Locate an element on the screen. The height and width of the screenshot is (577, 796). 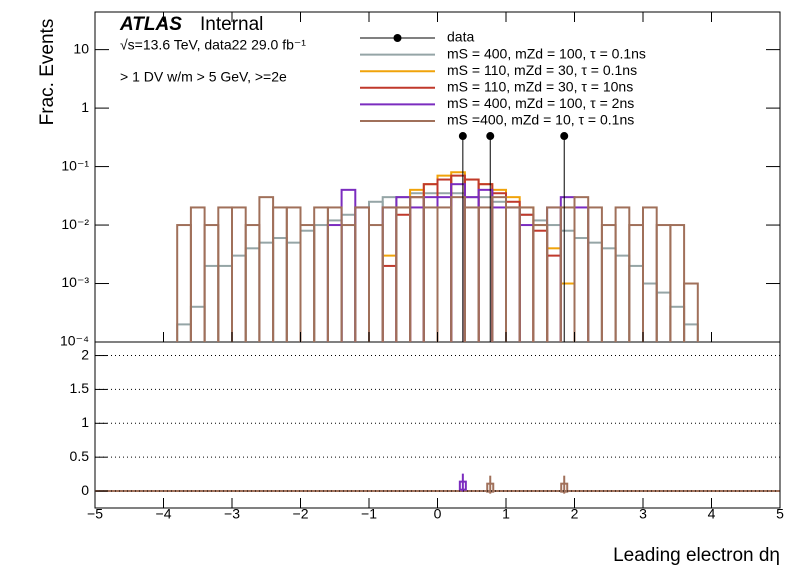
energy-label: √s=13.6 TeV, data22 29.0 fb⁻¹ is located at coordinates (213, 45).